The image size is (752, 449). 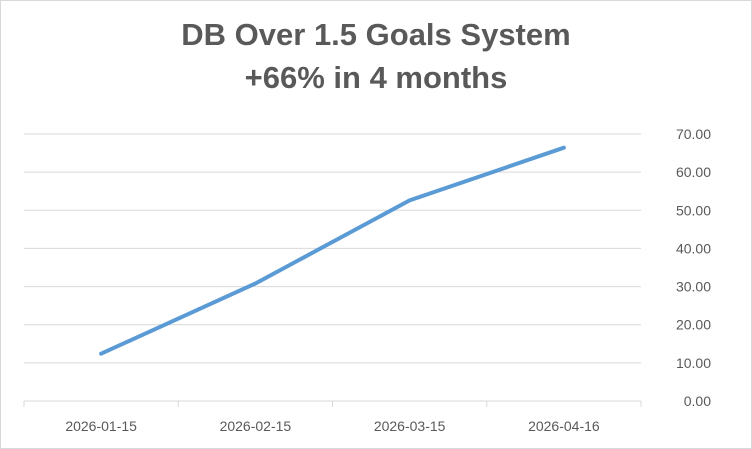 What do you see at coordinates (697, 401) in the screenshot?
I see `y-tick-label: 0.00` at bounding box center [697, 401].